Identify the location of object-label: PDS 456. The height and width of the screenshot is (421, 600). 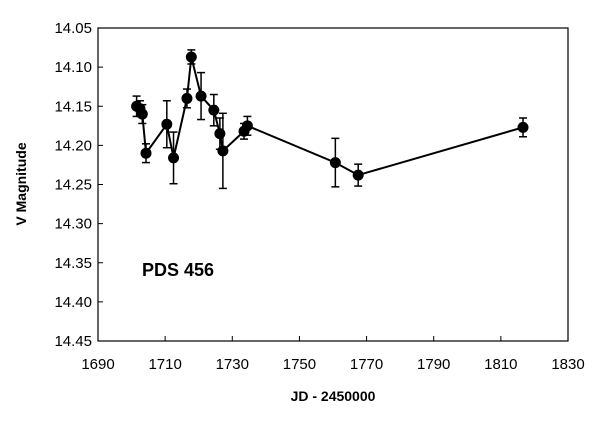
(178, 270).